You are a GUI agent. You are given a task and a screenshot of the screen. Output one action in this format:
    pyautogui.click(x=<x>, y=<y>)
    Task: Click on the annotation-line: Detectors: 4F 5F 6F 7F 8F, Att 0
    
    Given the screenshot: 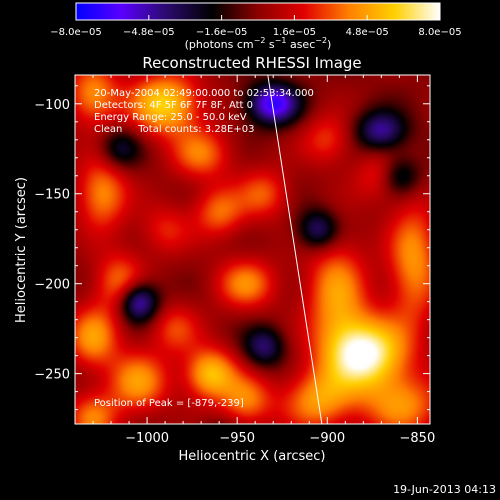 What is the action you would take?
    pyautogui.click(x=173, y=105)
    